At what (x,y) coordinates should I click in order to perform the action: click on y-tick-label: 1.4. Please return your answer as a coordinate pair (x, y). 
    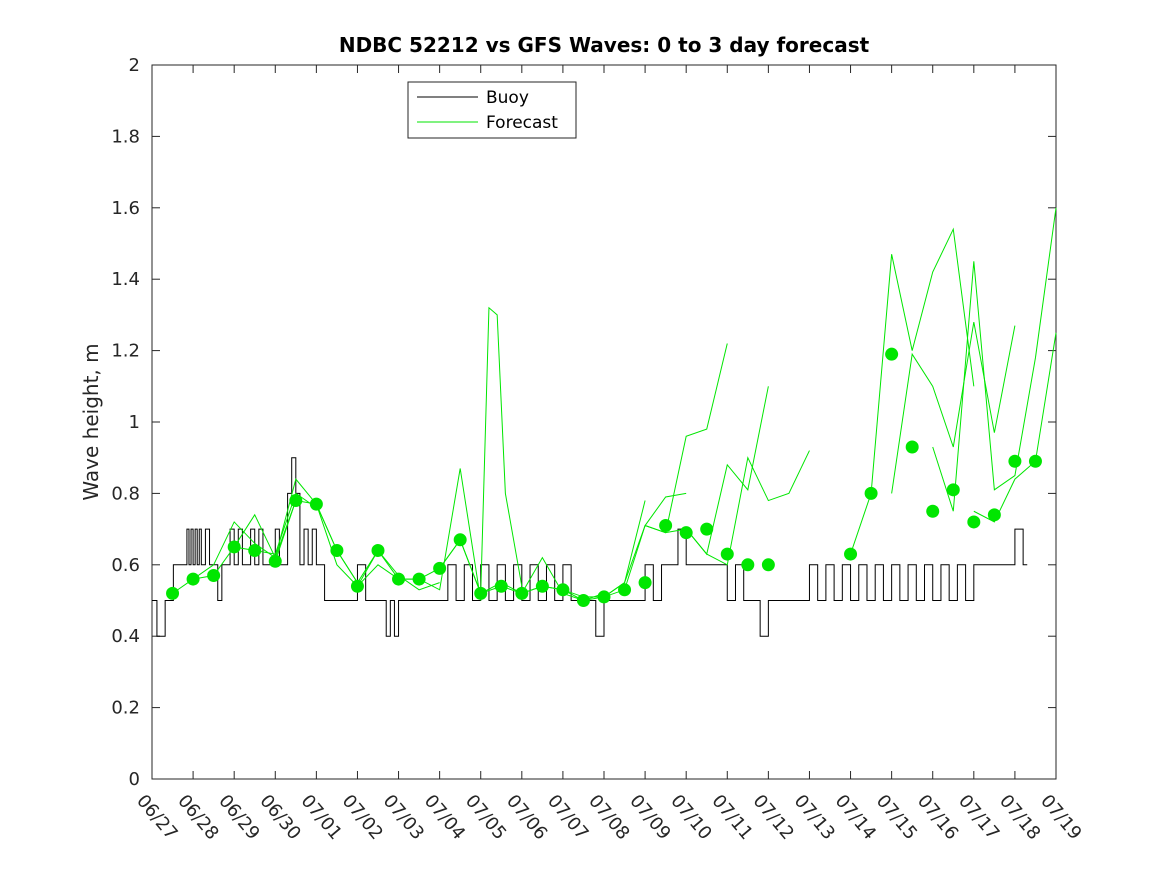
    Looking at the image, I should click on (125, 279).